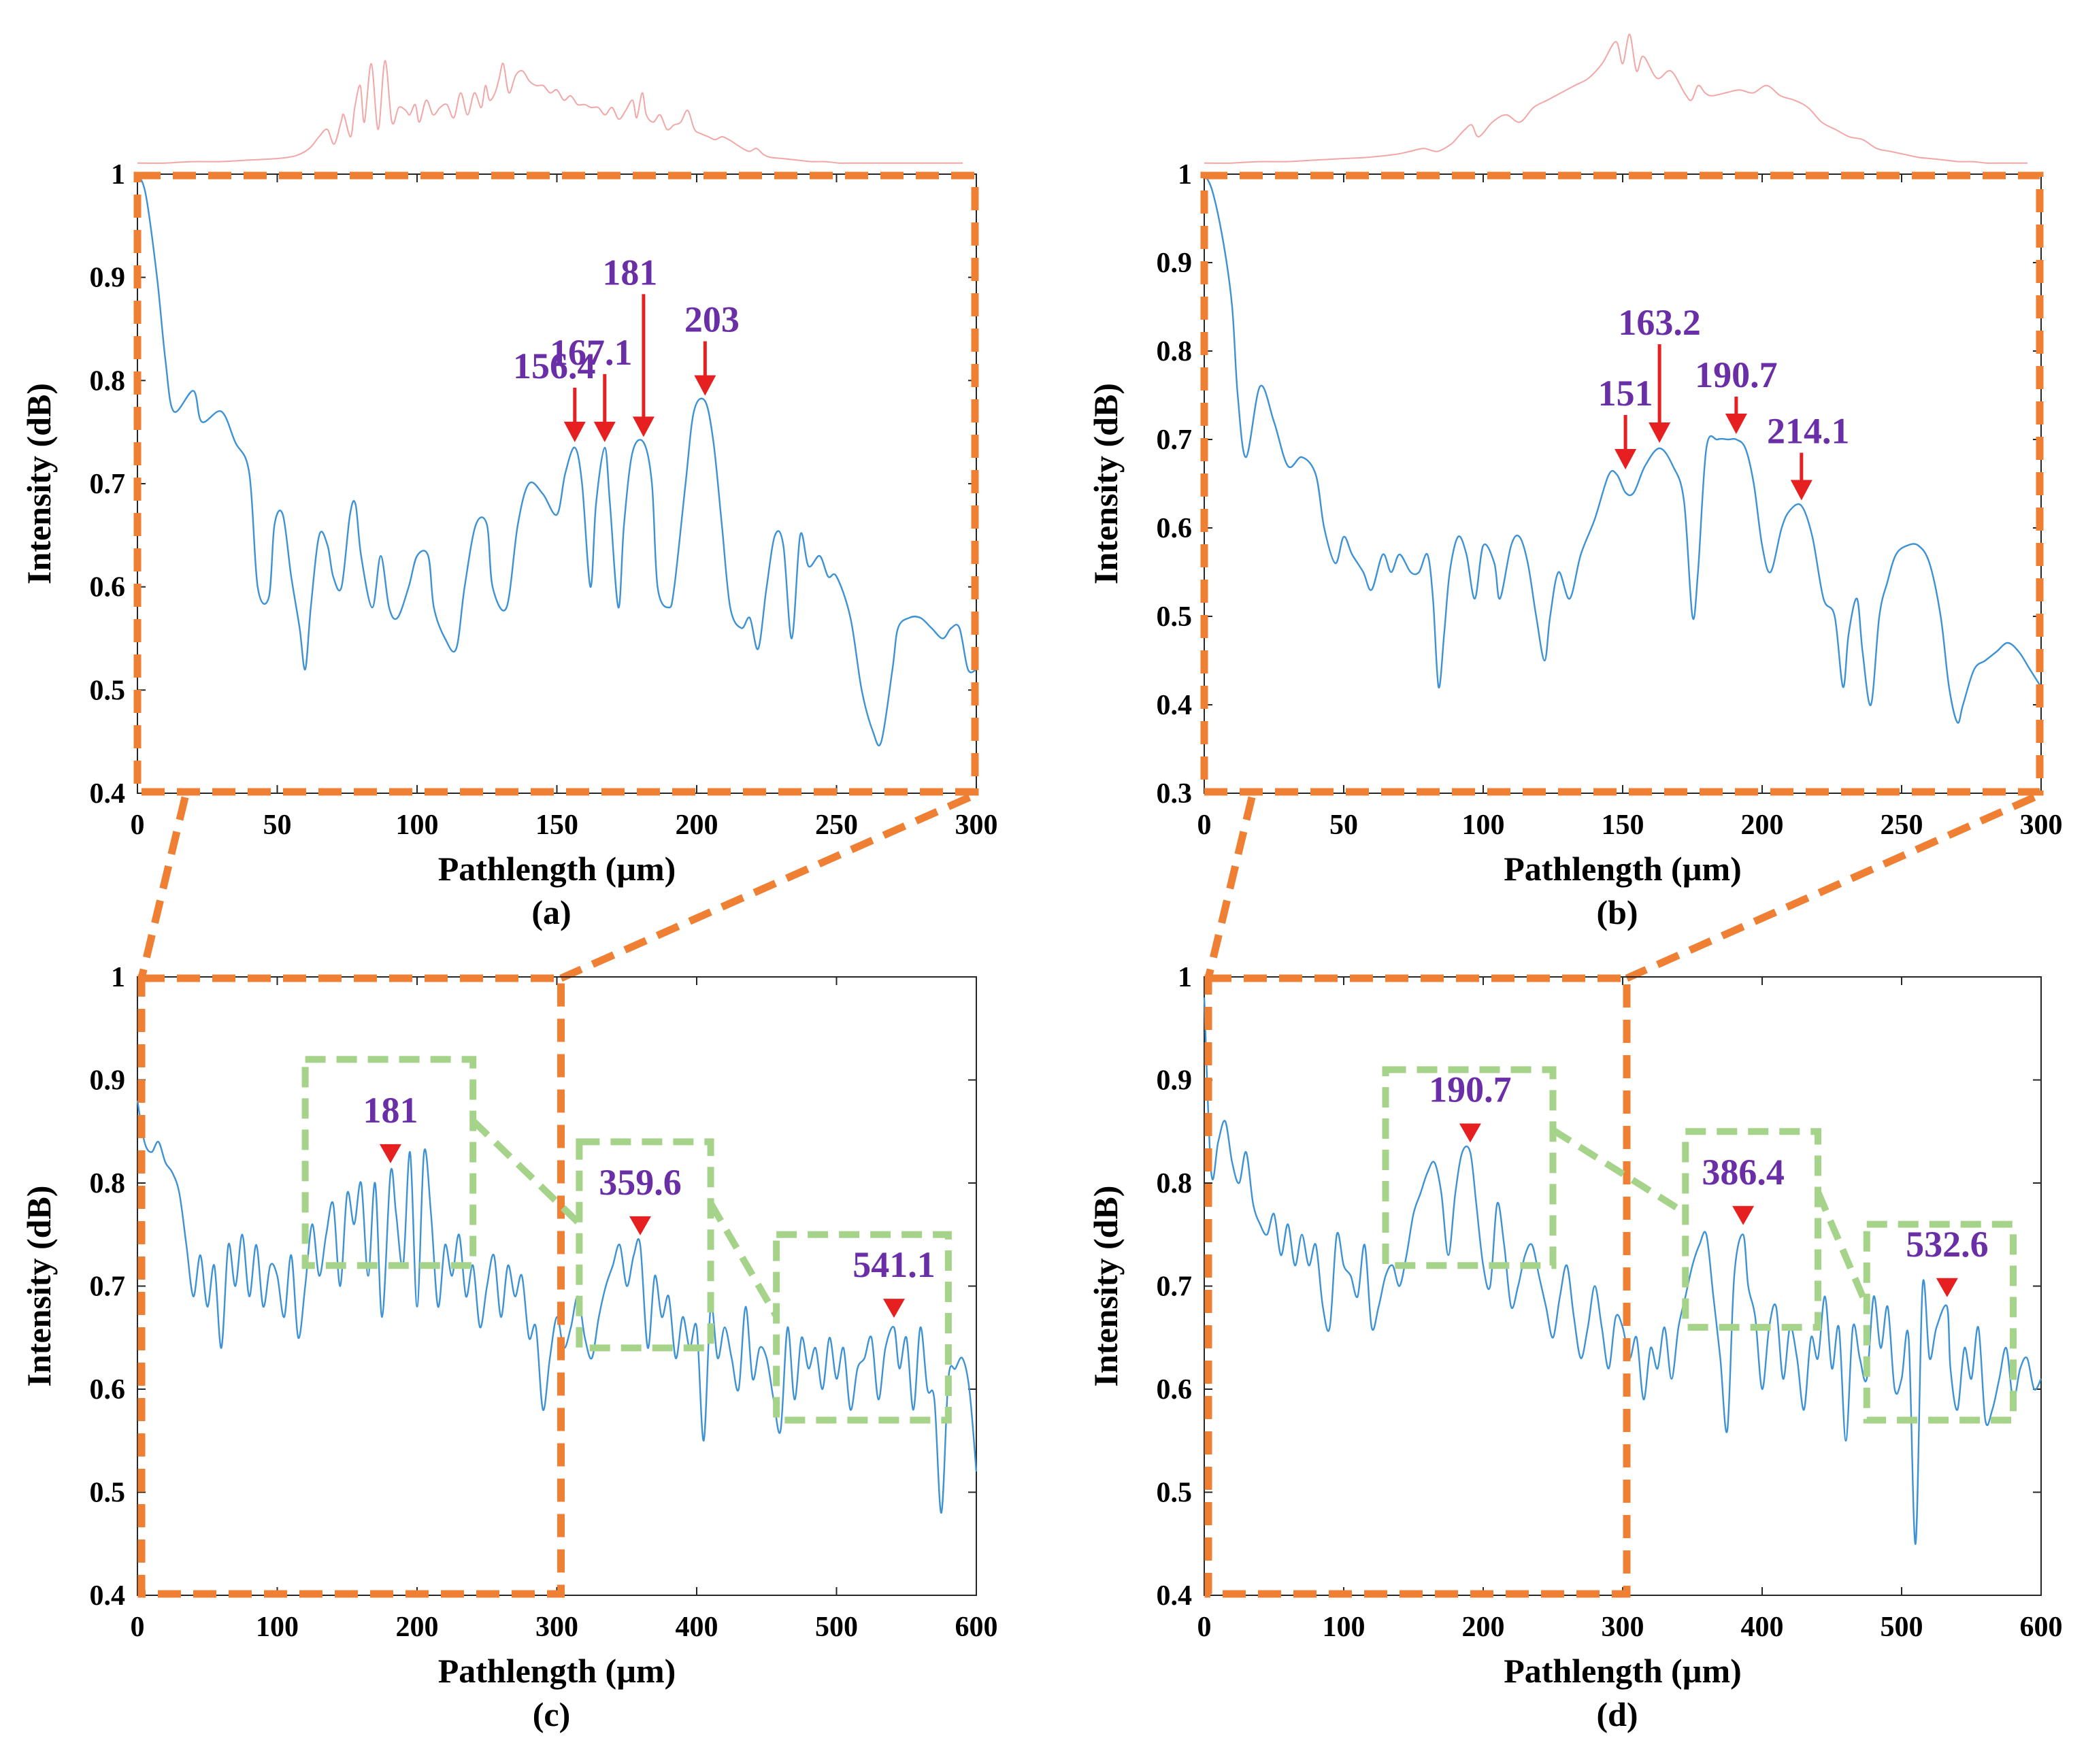  Describe the element at coordinates (1947, 1244) in the screenshot. I see `peak-label: 532.6` at that location.